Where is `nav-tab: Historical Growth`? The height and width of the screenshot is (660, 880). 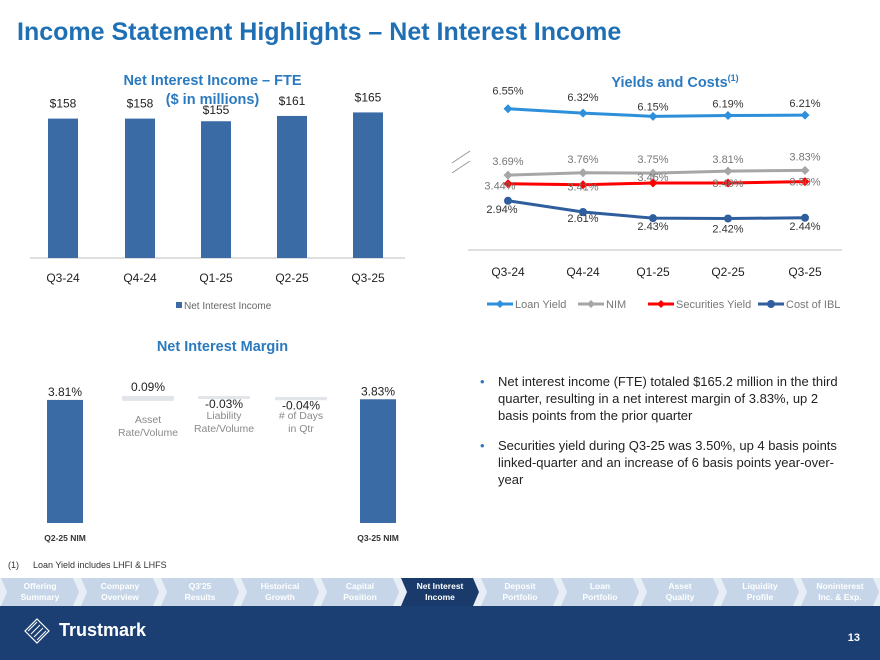
nav-tab: Historical Growth is located at coordinates (280, 592).